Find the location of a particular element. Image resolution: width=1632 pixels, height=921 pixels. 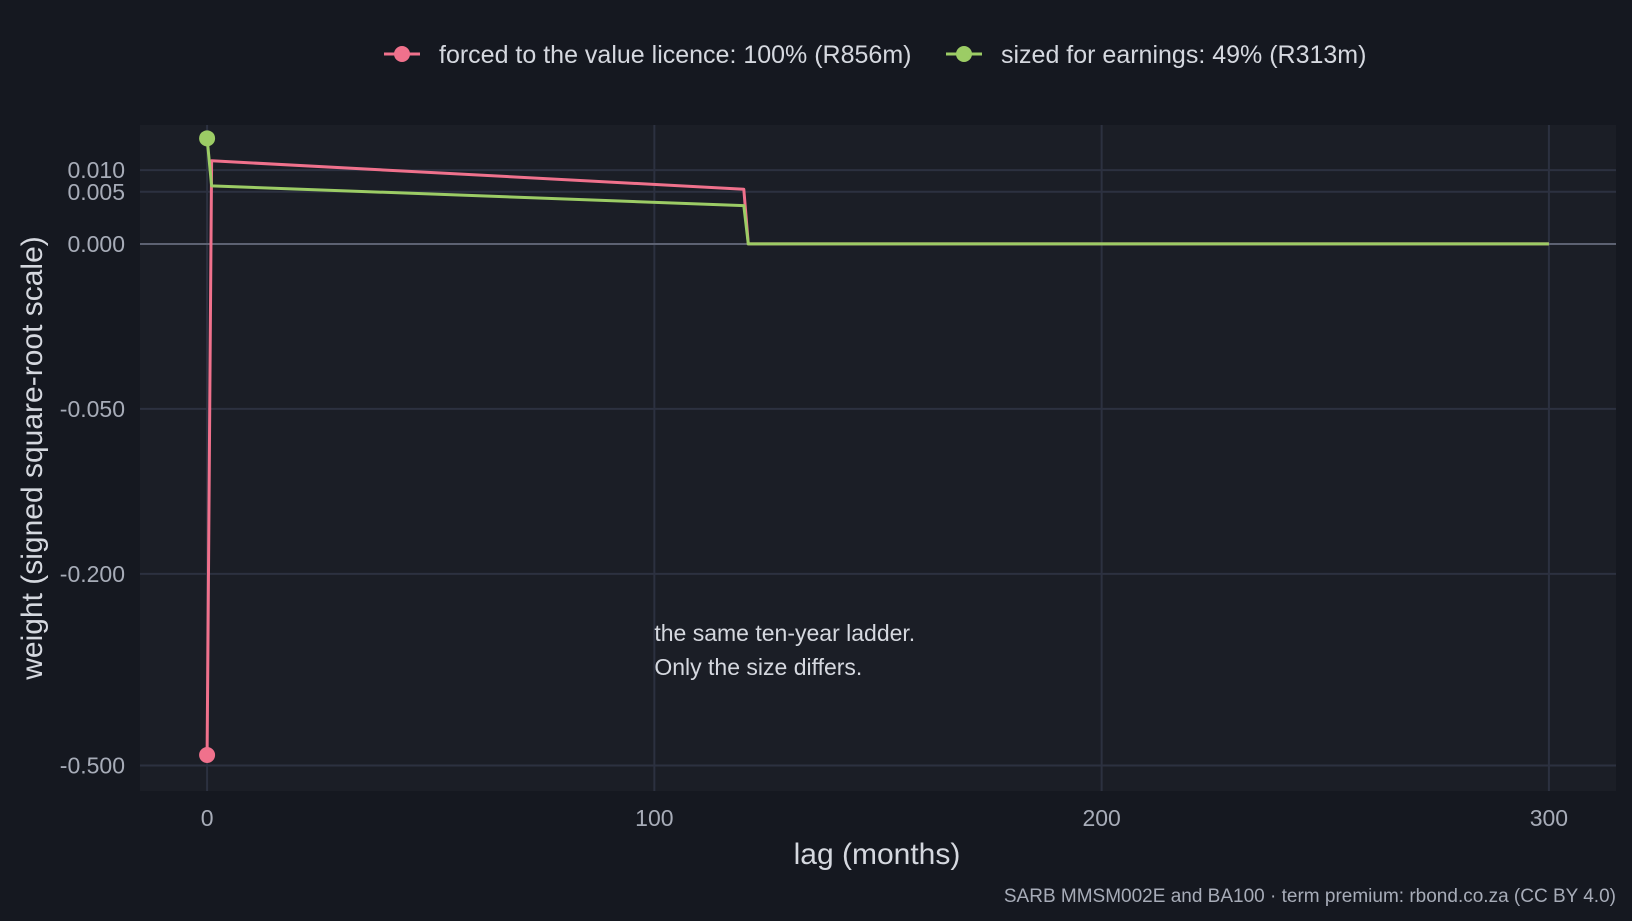

annotation-line: the same ten-year ladder. is located at coordinates (784, 633).